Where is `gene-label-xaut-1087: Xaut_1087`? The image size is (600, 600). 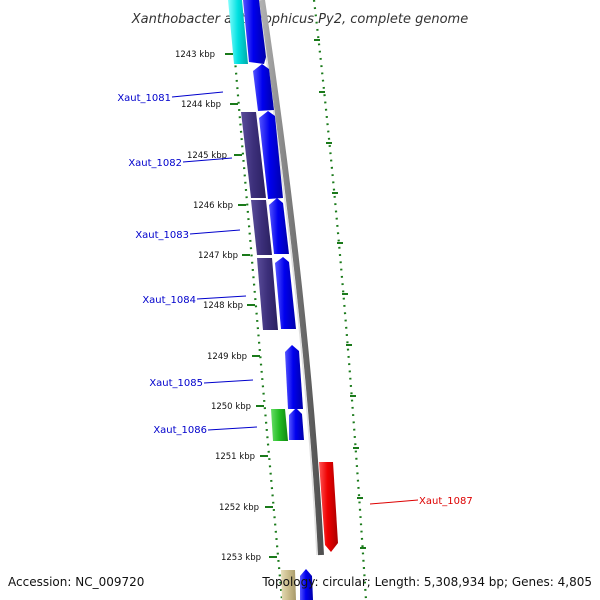 gene-label-xaut-1087: Xaut_1087 is located at coordinates (446, 501).